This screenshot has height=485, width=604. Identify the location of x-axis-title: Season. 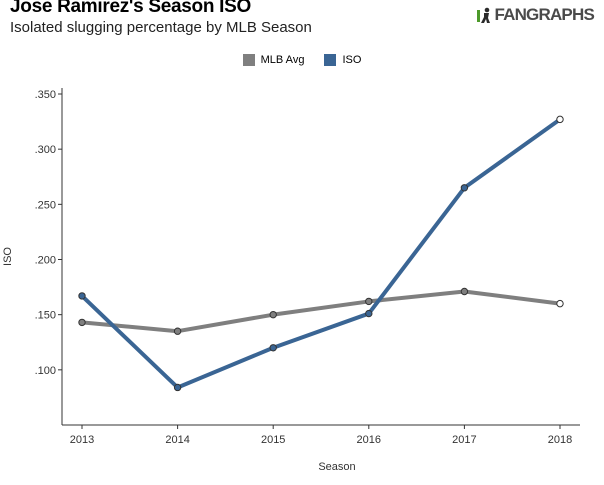
(336, 467).